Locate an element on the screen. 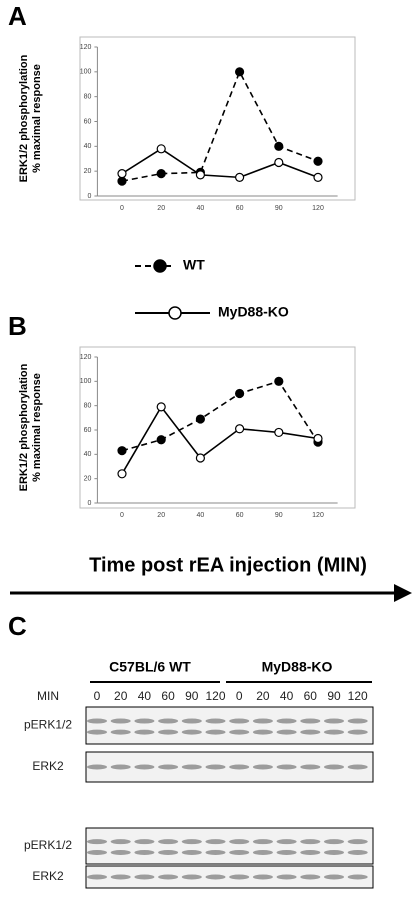 Image resolution: width=417 pixels, height=897 pixels. min-label: MIN is located at coordinates (48, 696).